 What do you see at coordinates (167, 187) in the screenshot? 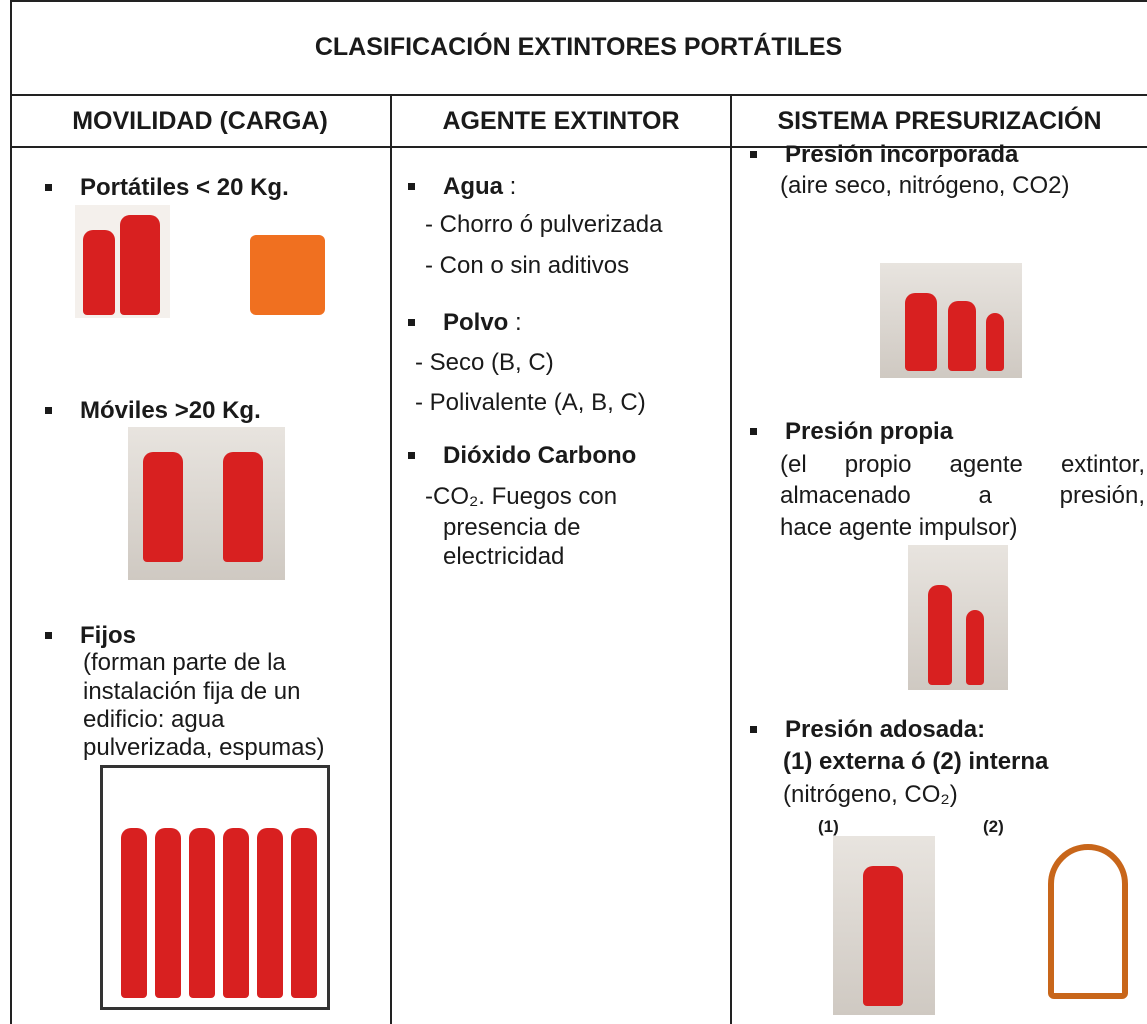
I see `item-title: Portátiles < 20 Kg.` at bounding box center [167, 187].